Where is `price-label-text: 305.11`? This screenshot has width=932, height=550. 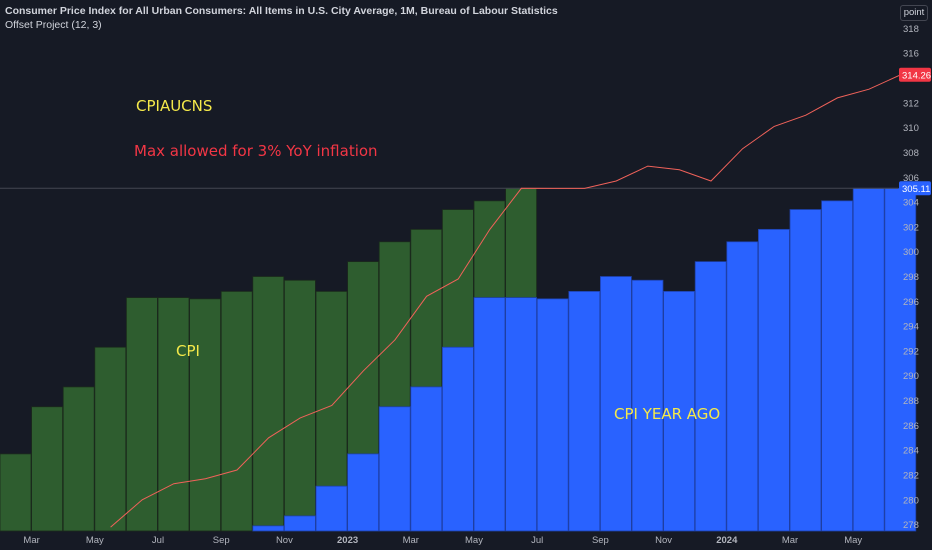
price-label-text: 305.11 is located at coordinates (916, 189).